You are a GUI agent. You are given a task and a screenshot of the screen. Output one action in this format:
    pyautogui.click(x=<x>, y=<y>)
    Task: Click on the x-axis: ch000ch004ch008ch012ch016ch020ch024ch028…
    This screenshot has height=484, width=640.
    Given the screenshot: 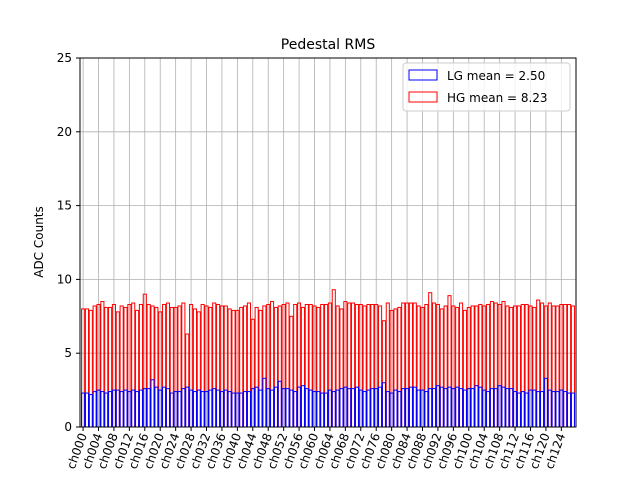 What is the action you would take?
    pyautogui.click(x=316, y=449)
    